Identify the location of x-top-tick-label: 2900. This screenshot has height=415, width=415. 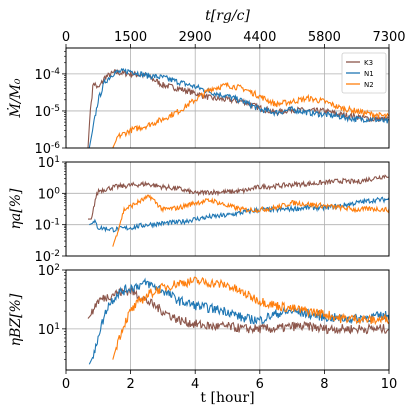
(195, 37).